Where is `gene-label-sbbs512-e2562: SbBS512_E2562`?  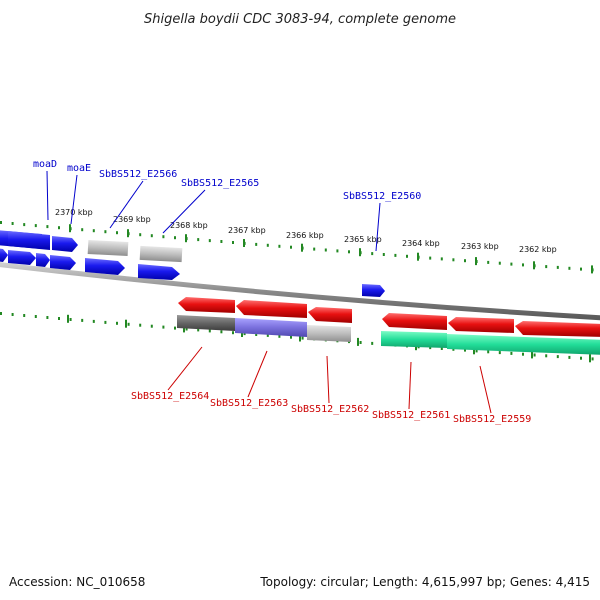
gene-label-sbbs512-e2562: SbBS512_E2562 is located at coordinates (330, 409).